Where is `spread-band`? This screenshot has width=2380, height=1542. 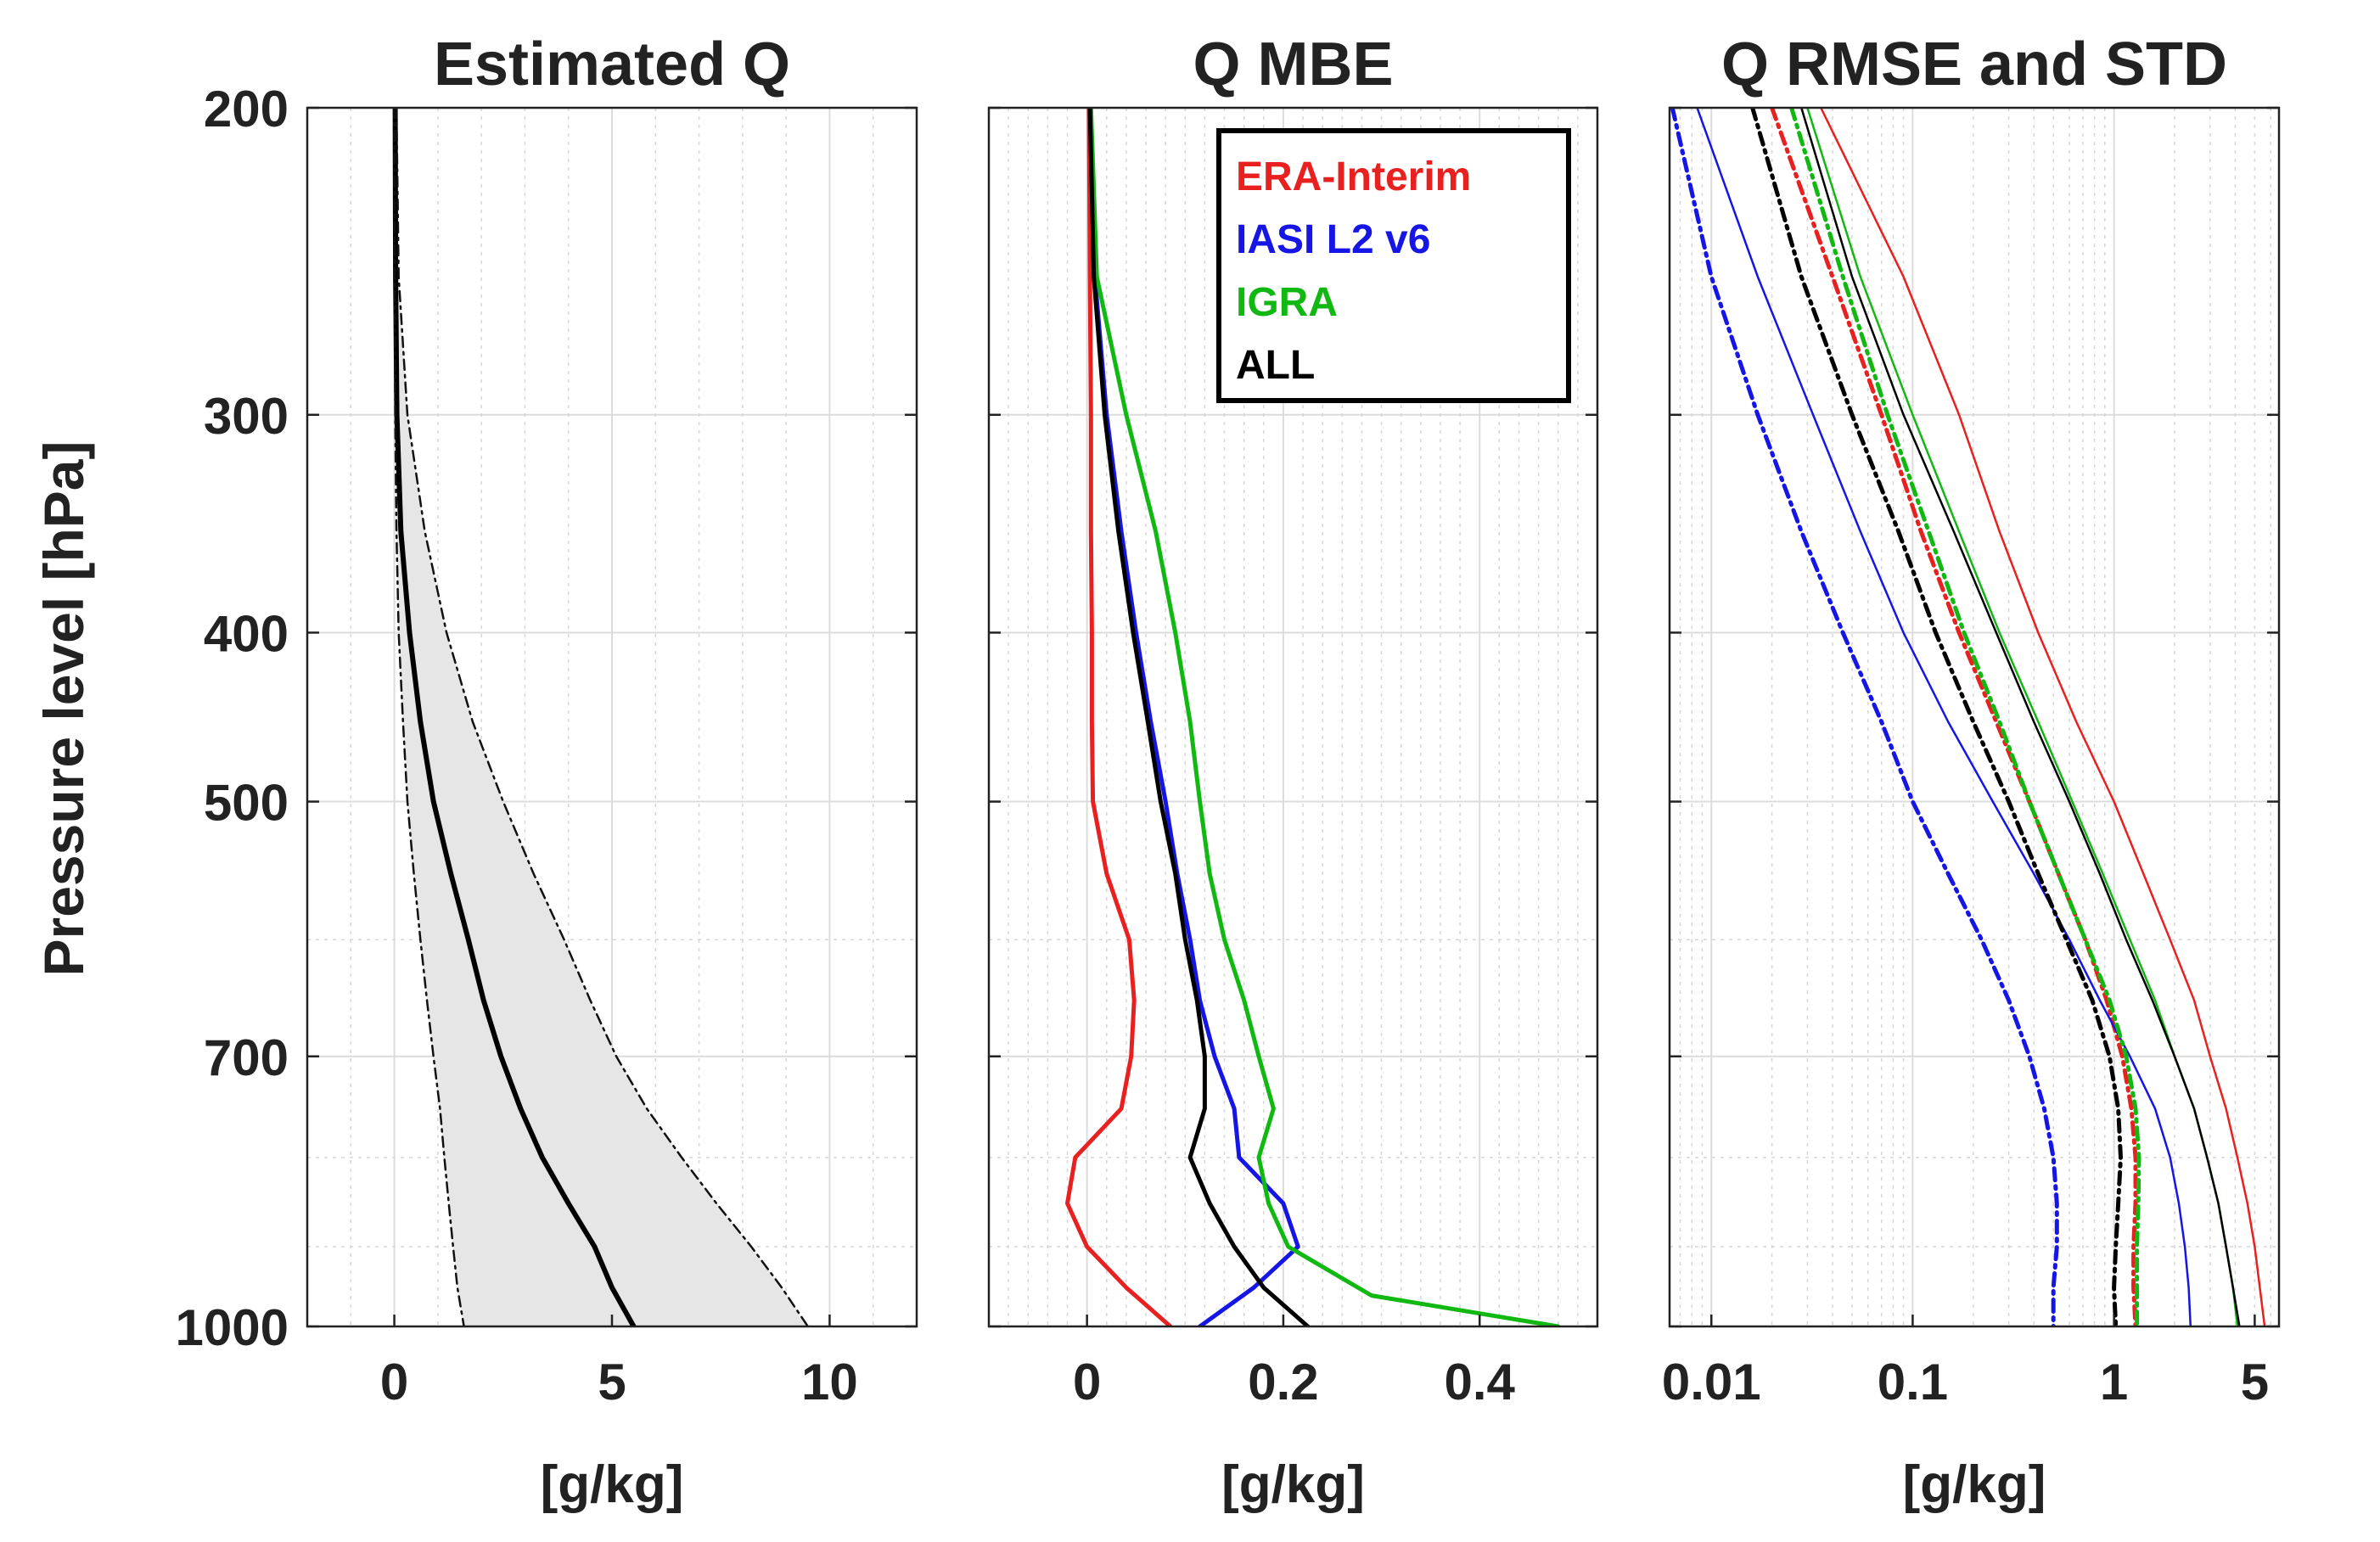
spread-band is located at coordinates (601, 717).